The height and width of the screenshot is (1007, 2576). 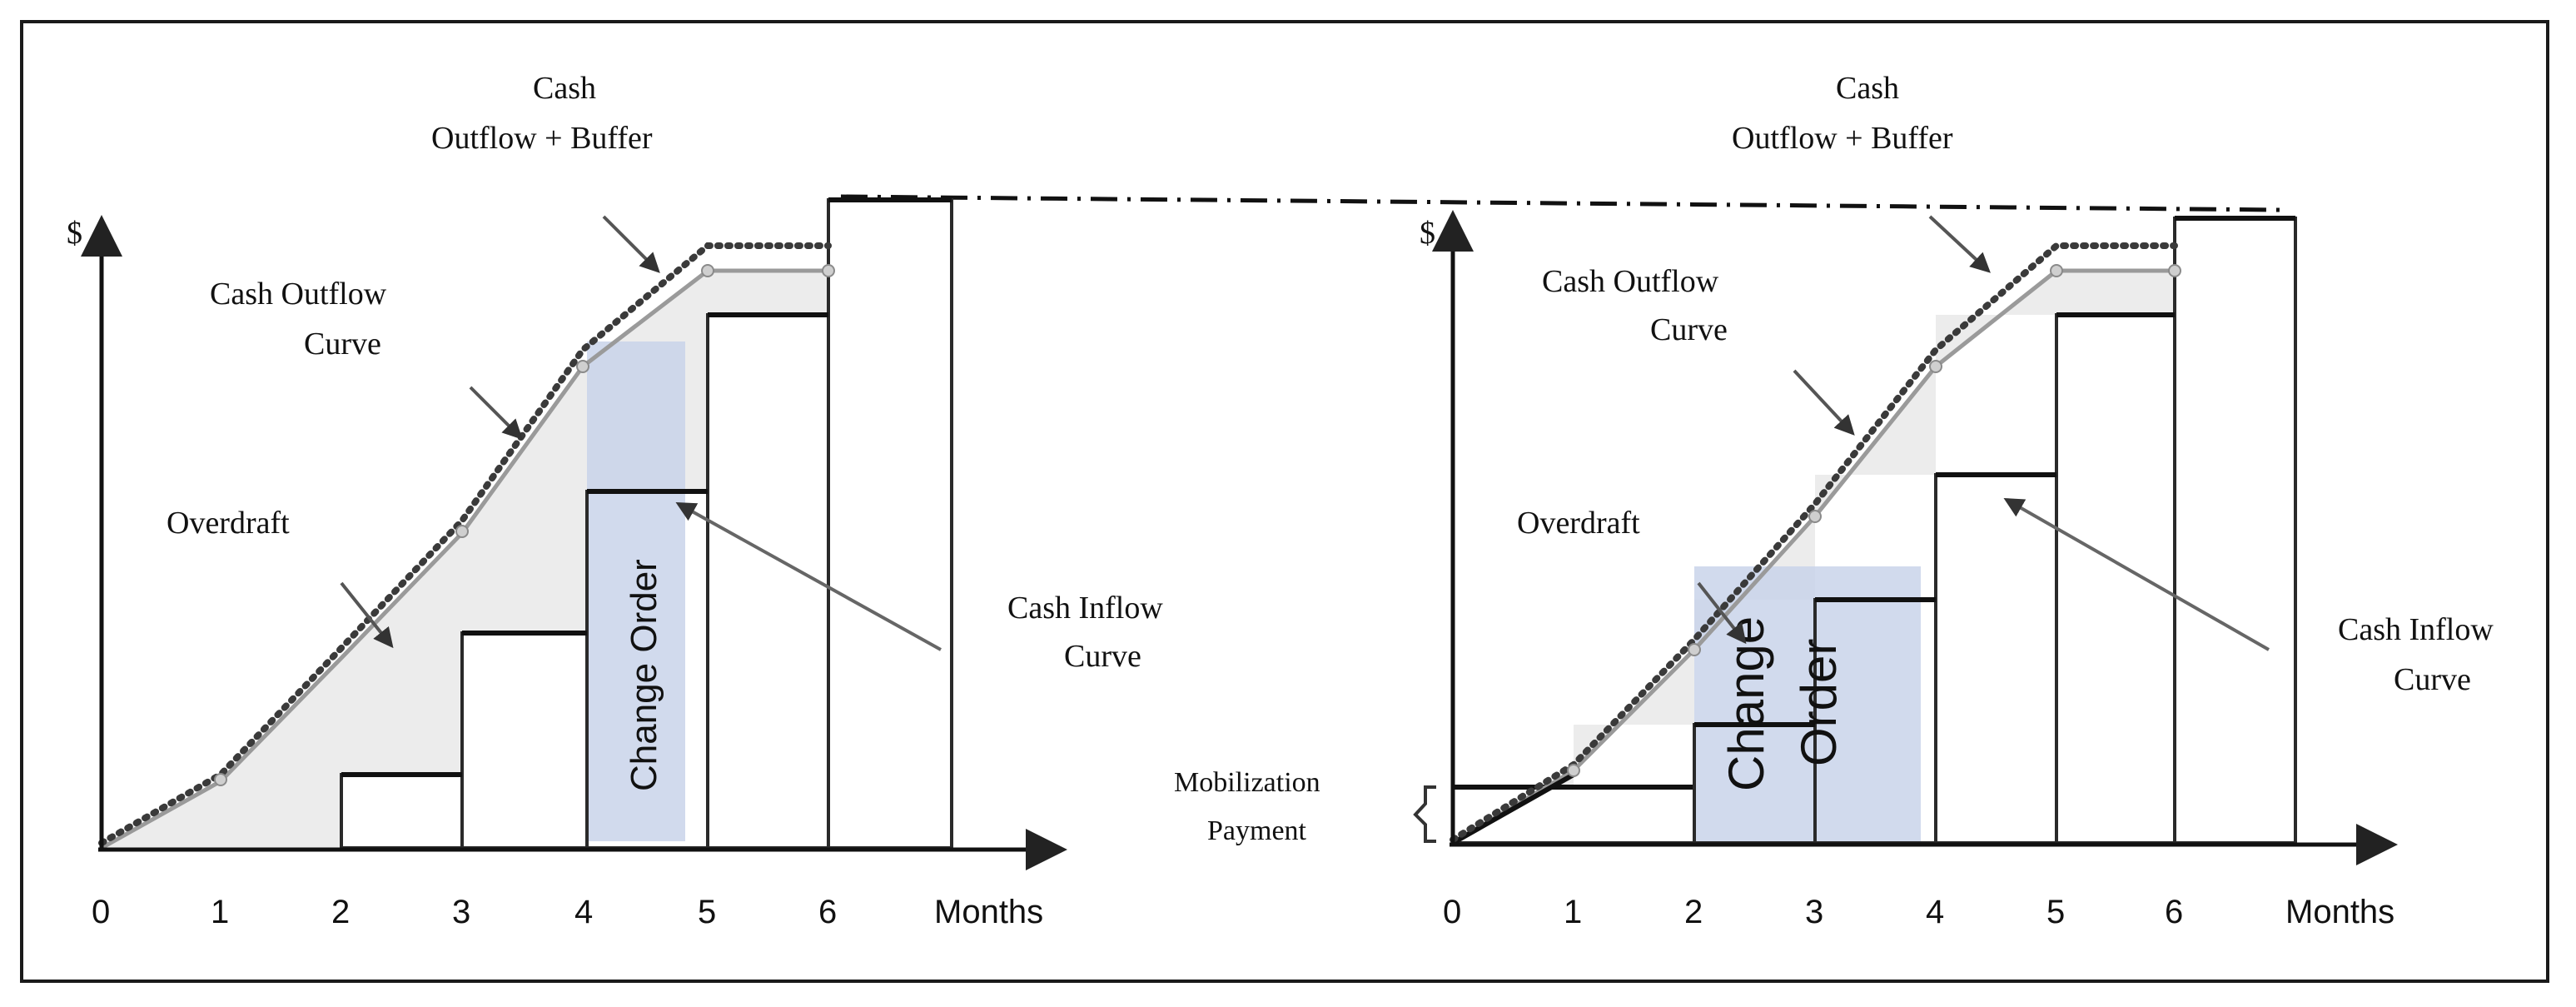 I want to click on right-outflow-label-line2: Curve, so click(x=1689, y=329).